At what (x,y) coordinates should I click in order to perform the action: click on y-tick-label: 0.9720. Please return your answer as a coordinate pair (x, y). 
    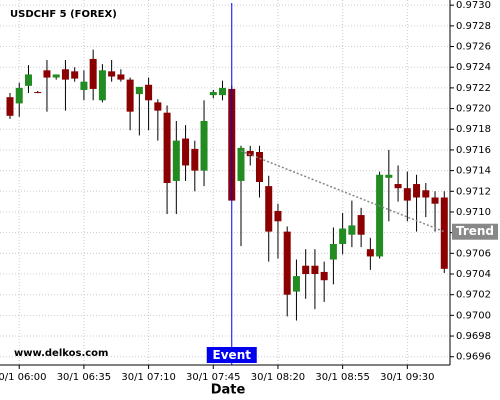
    Looking at the image, I should click on (473, 109).